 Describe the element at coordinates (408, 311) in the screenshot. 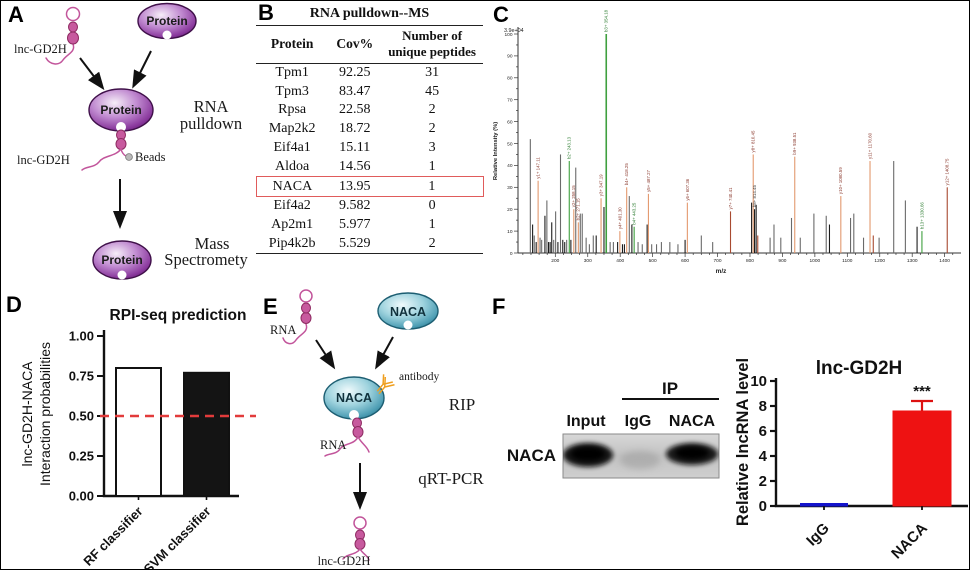

I see `naca-top: NACA` at that location.